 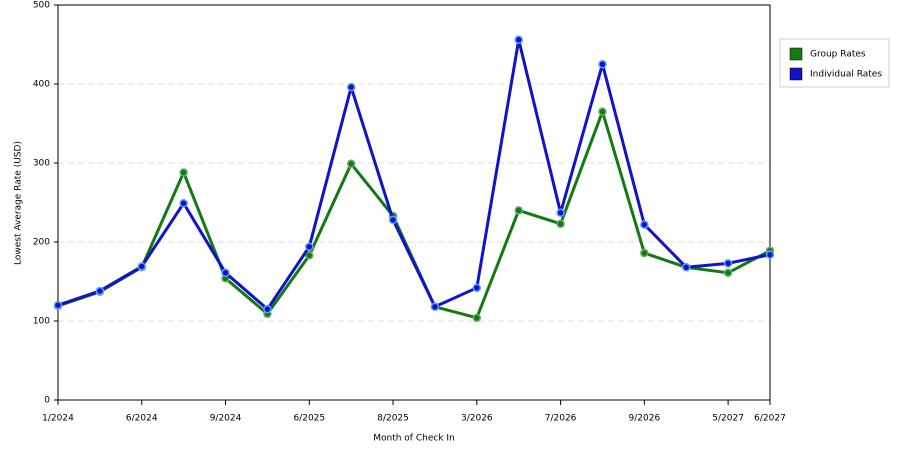 What do you see at coordinates (838, 55) in the screenshot?
I see `legend-label: Group Rates` at bounding box center [838, 55].